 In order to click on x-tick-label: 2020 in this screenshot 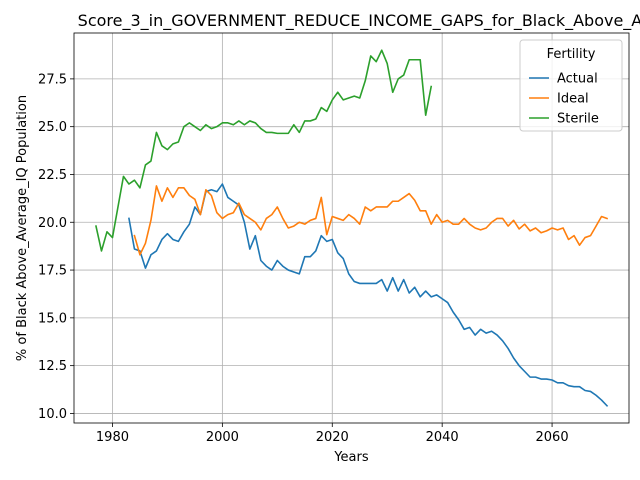, I will do `click(332, 437)`.